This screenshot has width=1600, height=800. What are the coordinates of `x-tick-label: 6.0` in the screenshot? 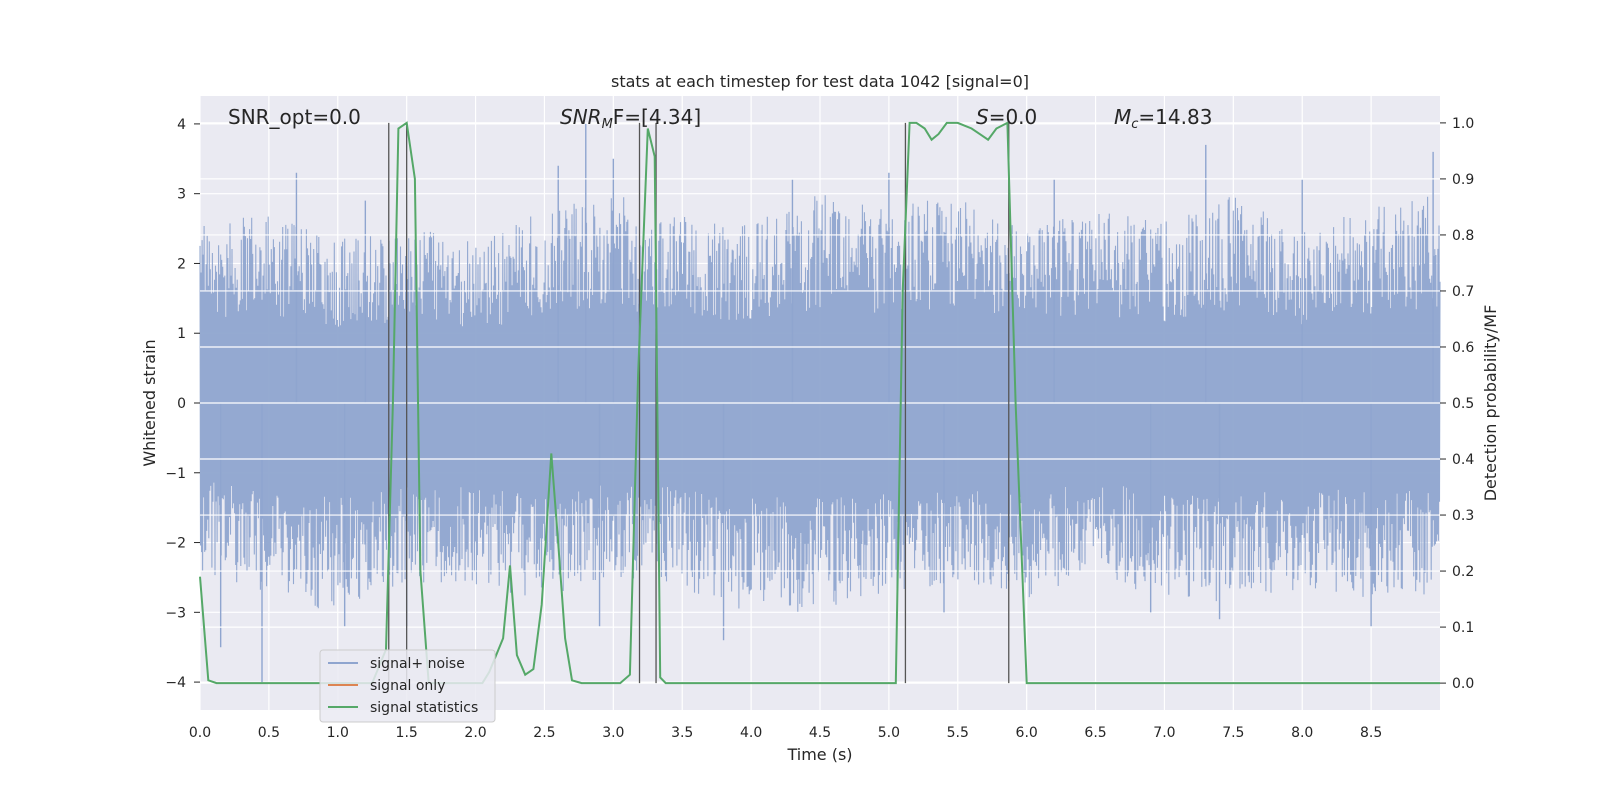 It's located at (1027, 733).